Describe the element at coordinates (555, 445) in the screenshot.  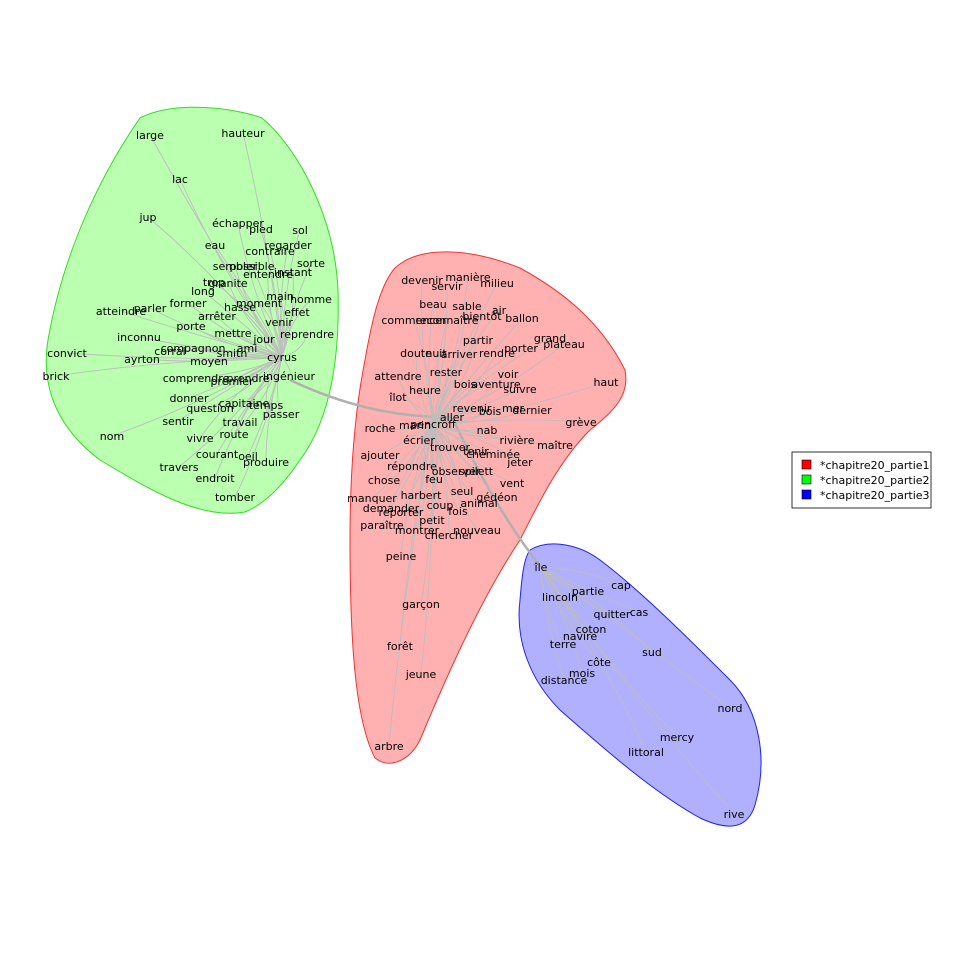
I see `word-label: maître` at that location.